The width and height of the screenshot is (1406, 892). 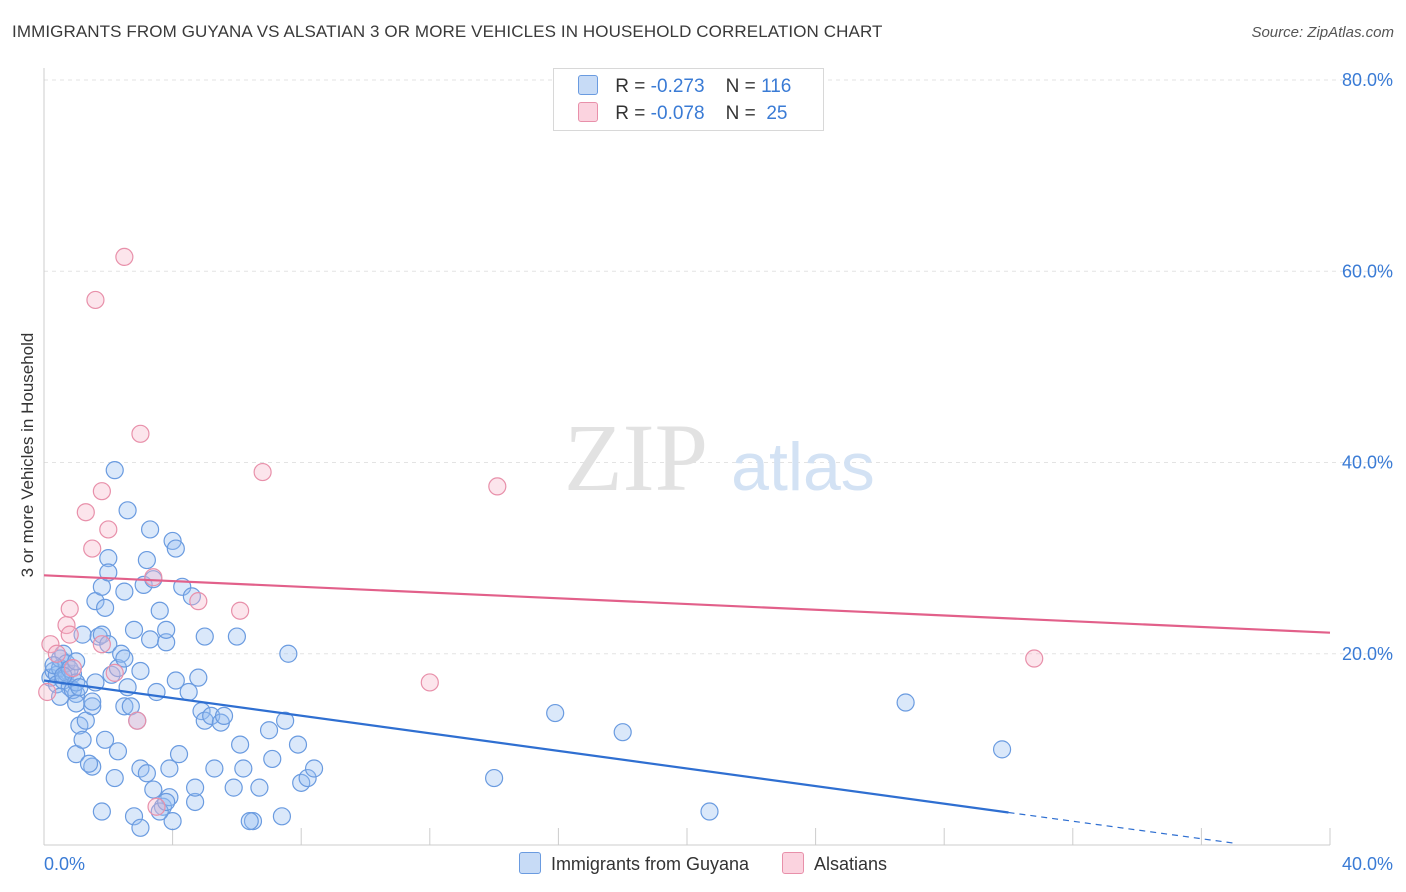 I want to click on legend-r-value: -0.078, so click(x=677, y=113).